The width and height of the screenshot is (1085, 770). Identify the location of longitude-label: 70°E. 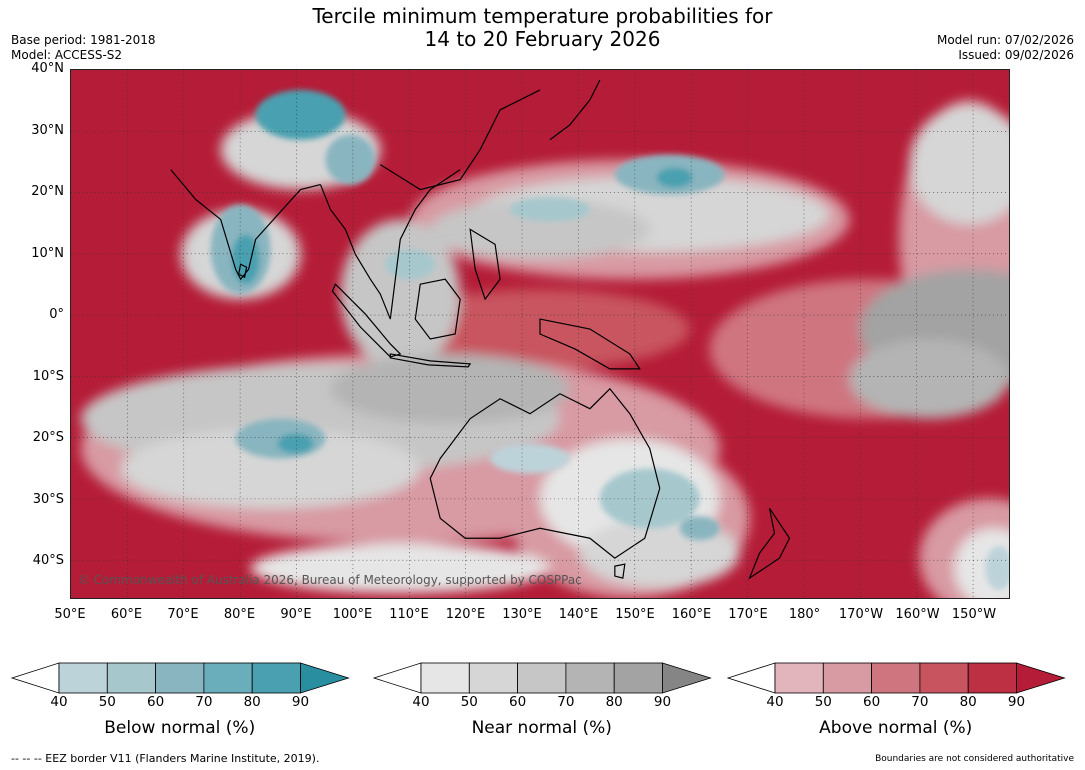
(183, 614).